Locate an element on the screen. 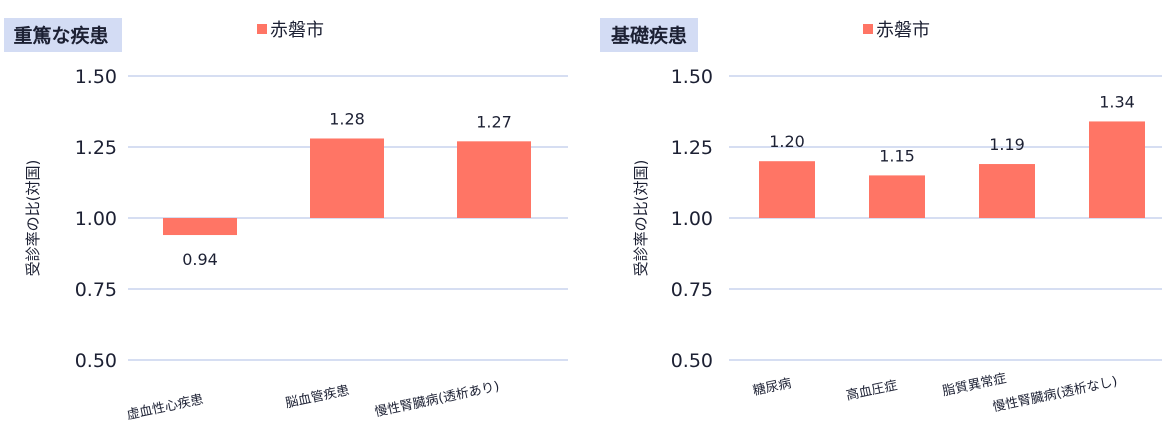 The height and width of the screenshot is (425, 1162). category-label: 糖尿病 is located at coordinates (771, 387).